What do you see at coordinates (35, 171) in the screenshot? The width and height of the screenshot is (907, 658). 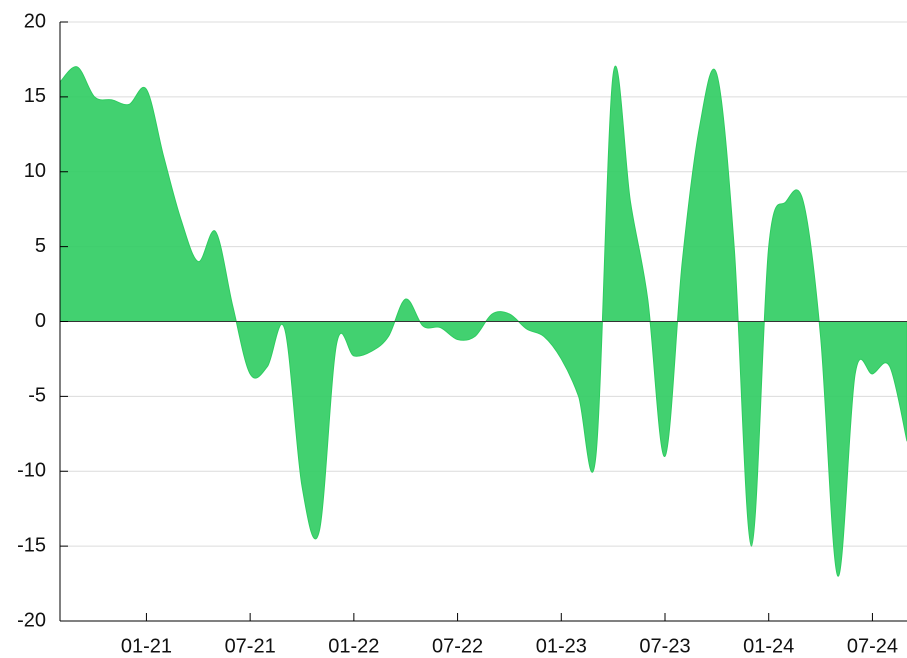 I see `y-tick-label: 10` at bounding box center [35, 171].